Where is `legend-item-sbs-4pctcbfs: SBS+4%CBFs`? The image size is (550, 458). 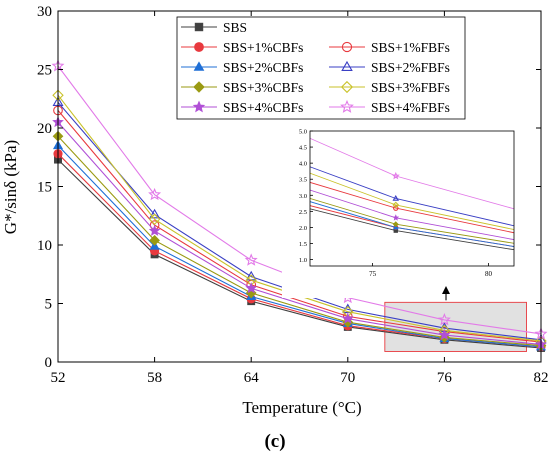 legend-item-sbs-4pctcbfs: SBS+4%CBFs is located at coordinates (242, 107).